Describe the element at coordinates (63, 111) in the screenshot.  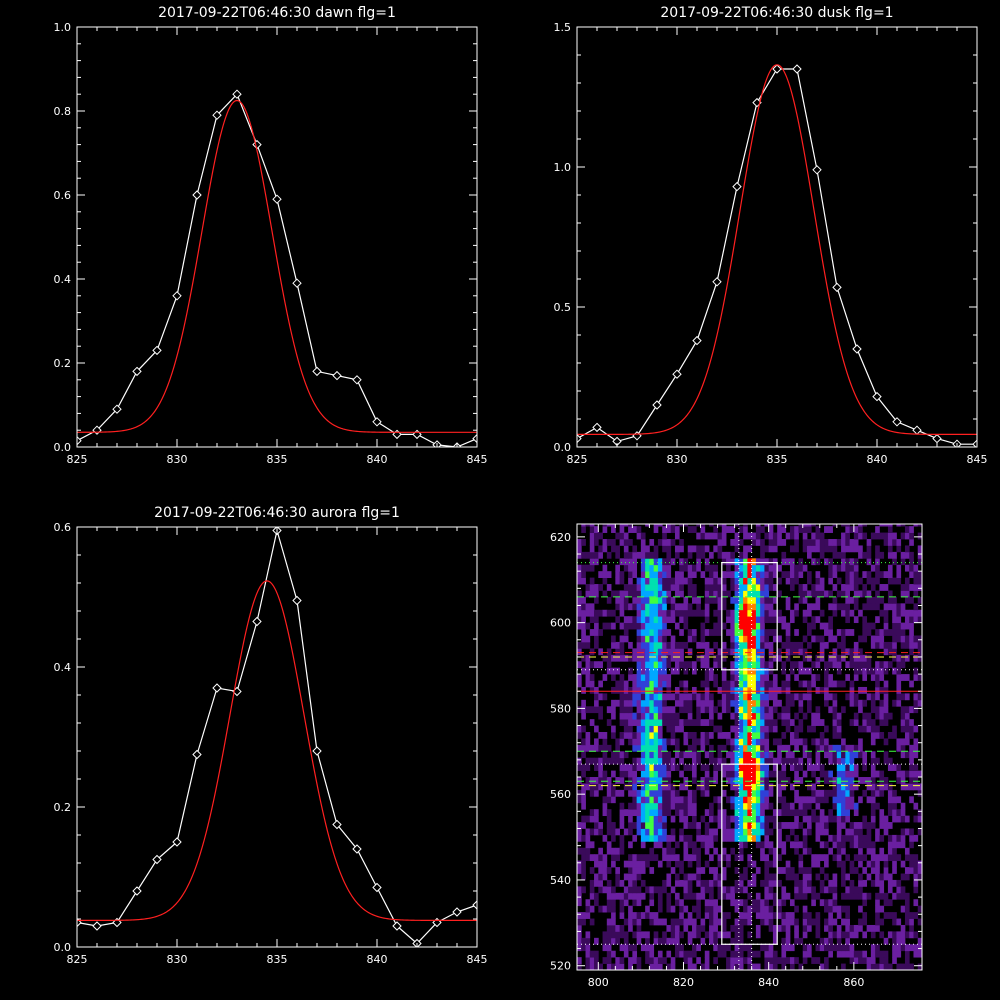
I see `y-tick-label: 0.8` at that location.